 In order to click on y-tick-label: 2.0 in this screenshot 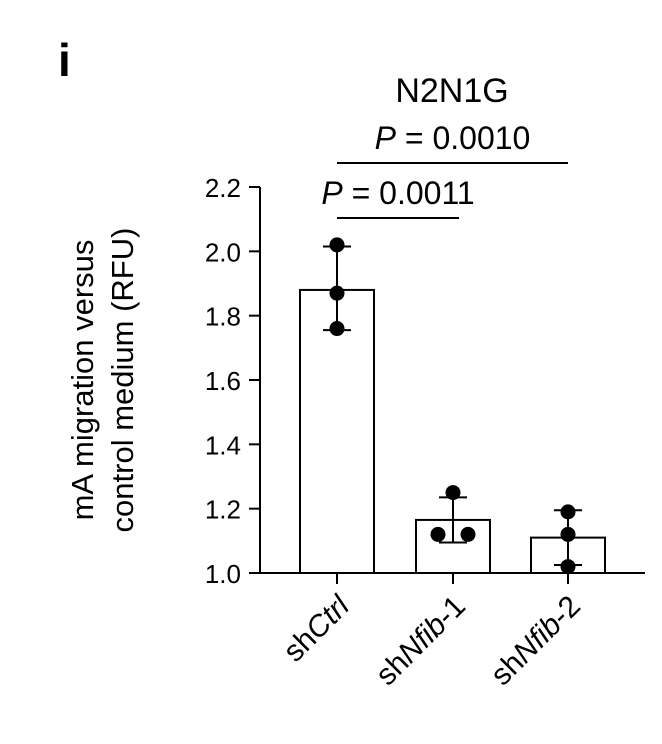, I will do `click(223, 252)`.